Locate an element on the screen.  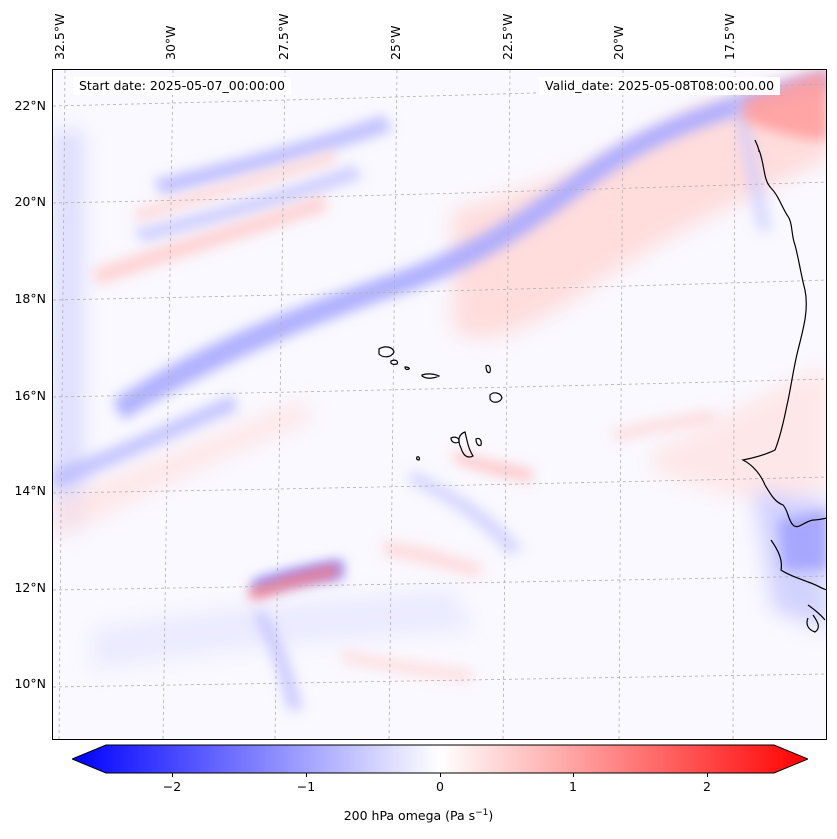
island-sal is located at coordinates (488, 369).